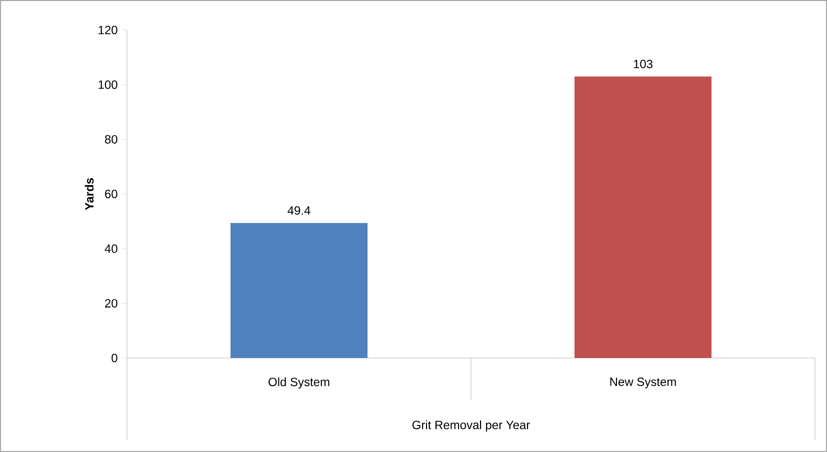 This screenshot has height=452, width=827. I want to click on y-tick-label: 40, so click(111, 248).